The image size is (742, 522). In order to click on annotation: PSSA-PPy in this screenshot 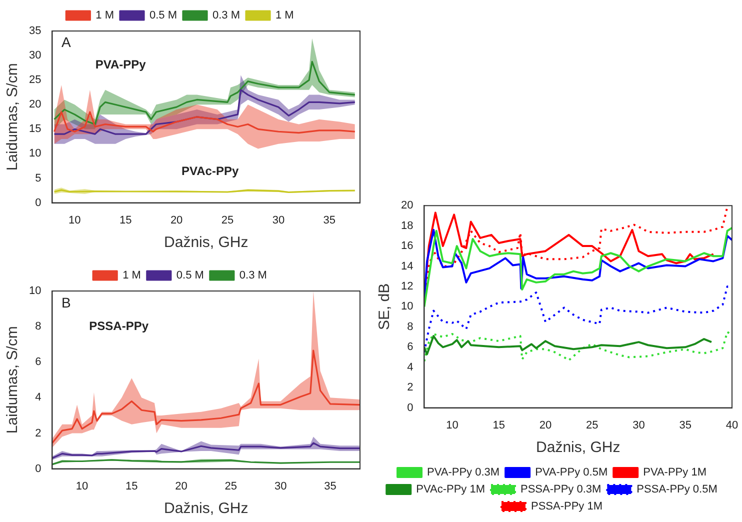, I will do `click(119, 325)`.